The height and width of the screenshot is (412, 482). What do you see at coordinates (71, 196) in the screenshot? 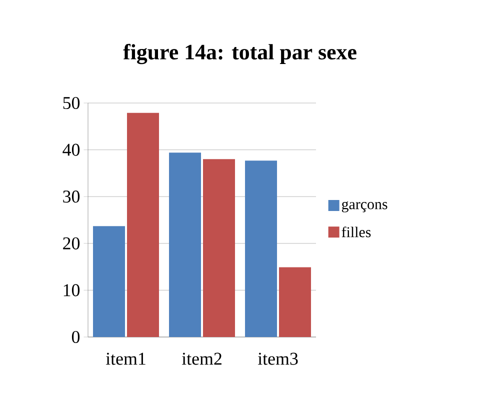
I see `y-tick-label: 30` at bounding box center [71, 196].